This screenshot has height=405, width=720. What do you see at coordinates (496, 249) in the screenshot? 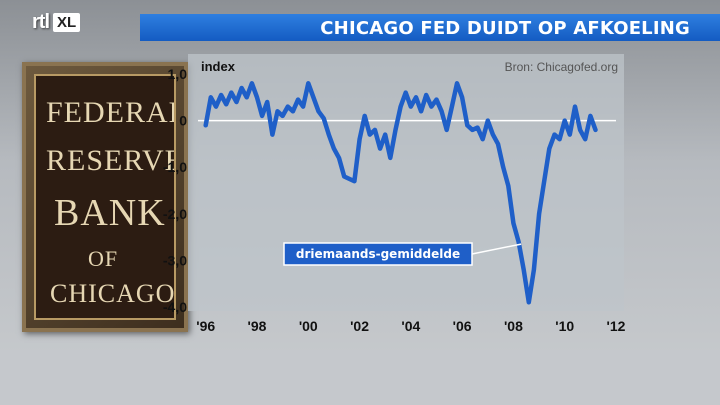
I see `annotation-pointer` at bounding box center [496, 249].